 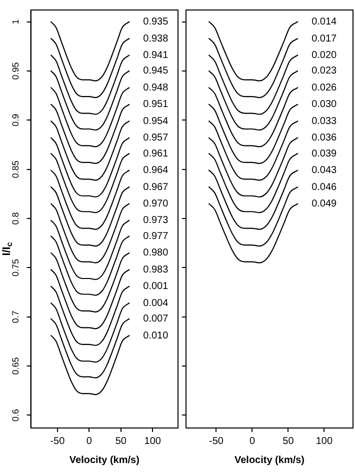 I want to click on series-label: 0.961, so click(x=156, y=154).